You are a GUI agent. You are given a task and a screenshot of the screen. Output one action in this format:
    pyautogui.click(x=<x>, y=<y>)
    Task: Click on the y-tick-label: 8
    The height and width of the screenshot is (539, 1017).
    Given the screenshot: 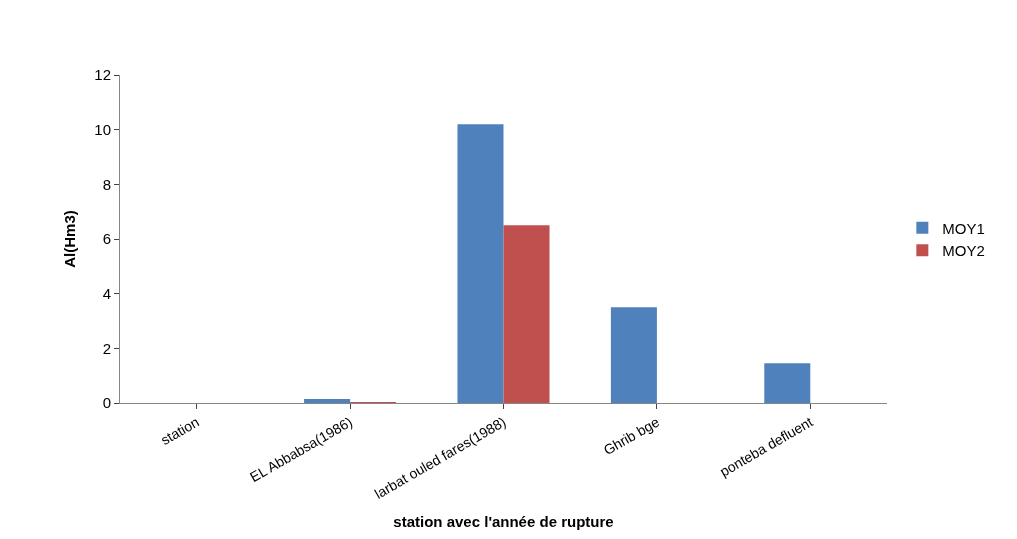 What is the action you would take?
    pyautogui.click(x=106, y=184)
    